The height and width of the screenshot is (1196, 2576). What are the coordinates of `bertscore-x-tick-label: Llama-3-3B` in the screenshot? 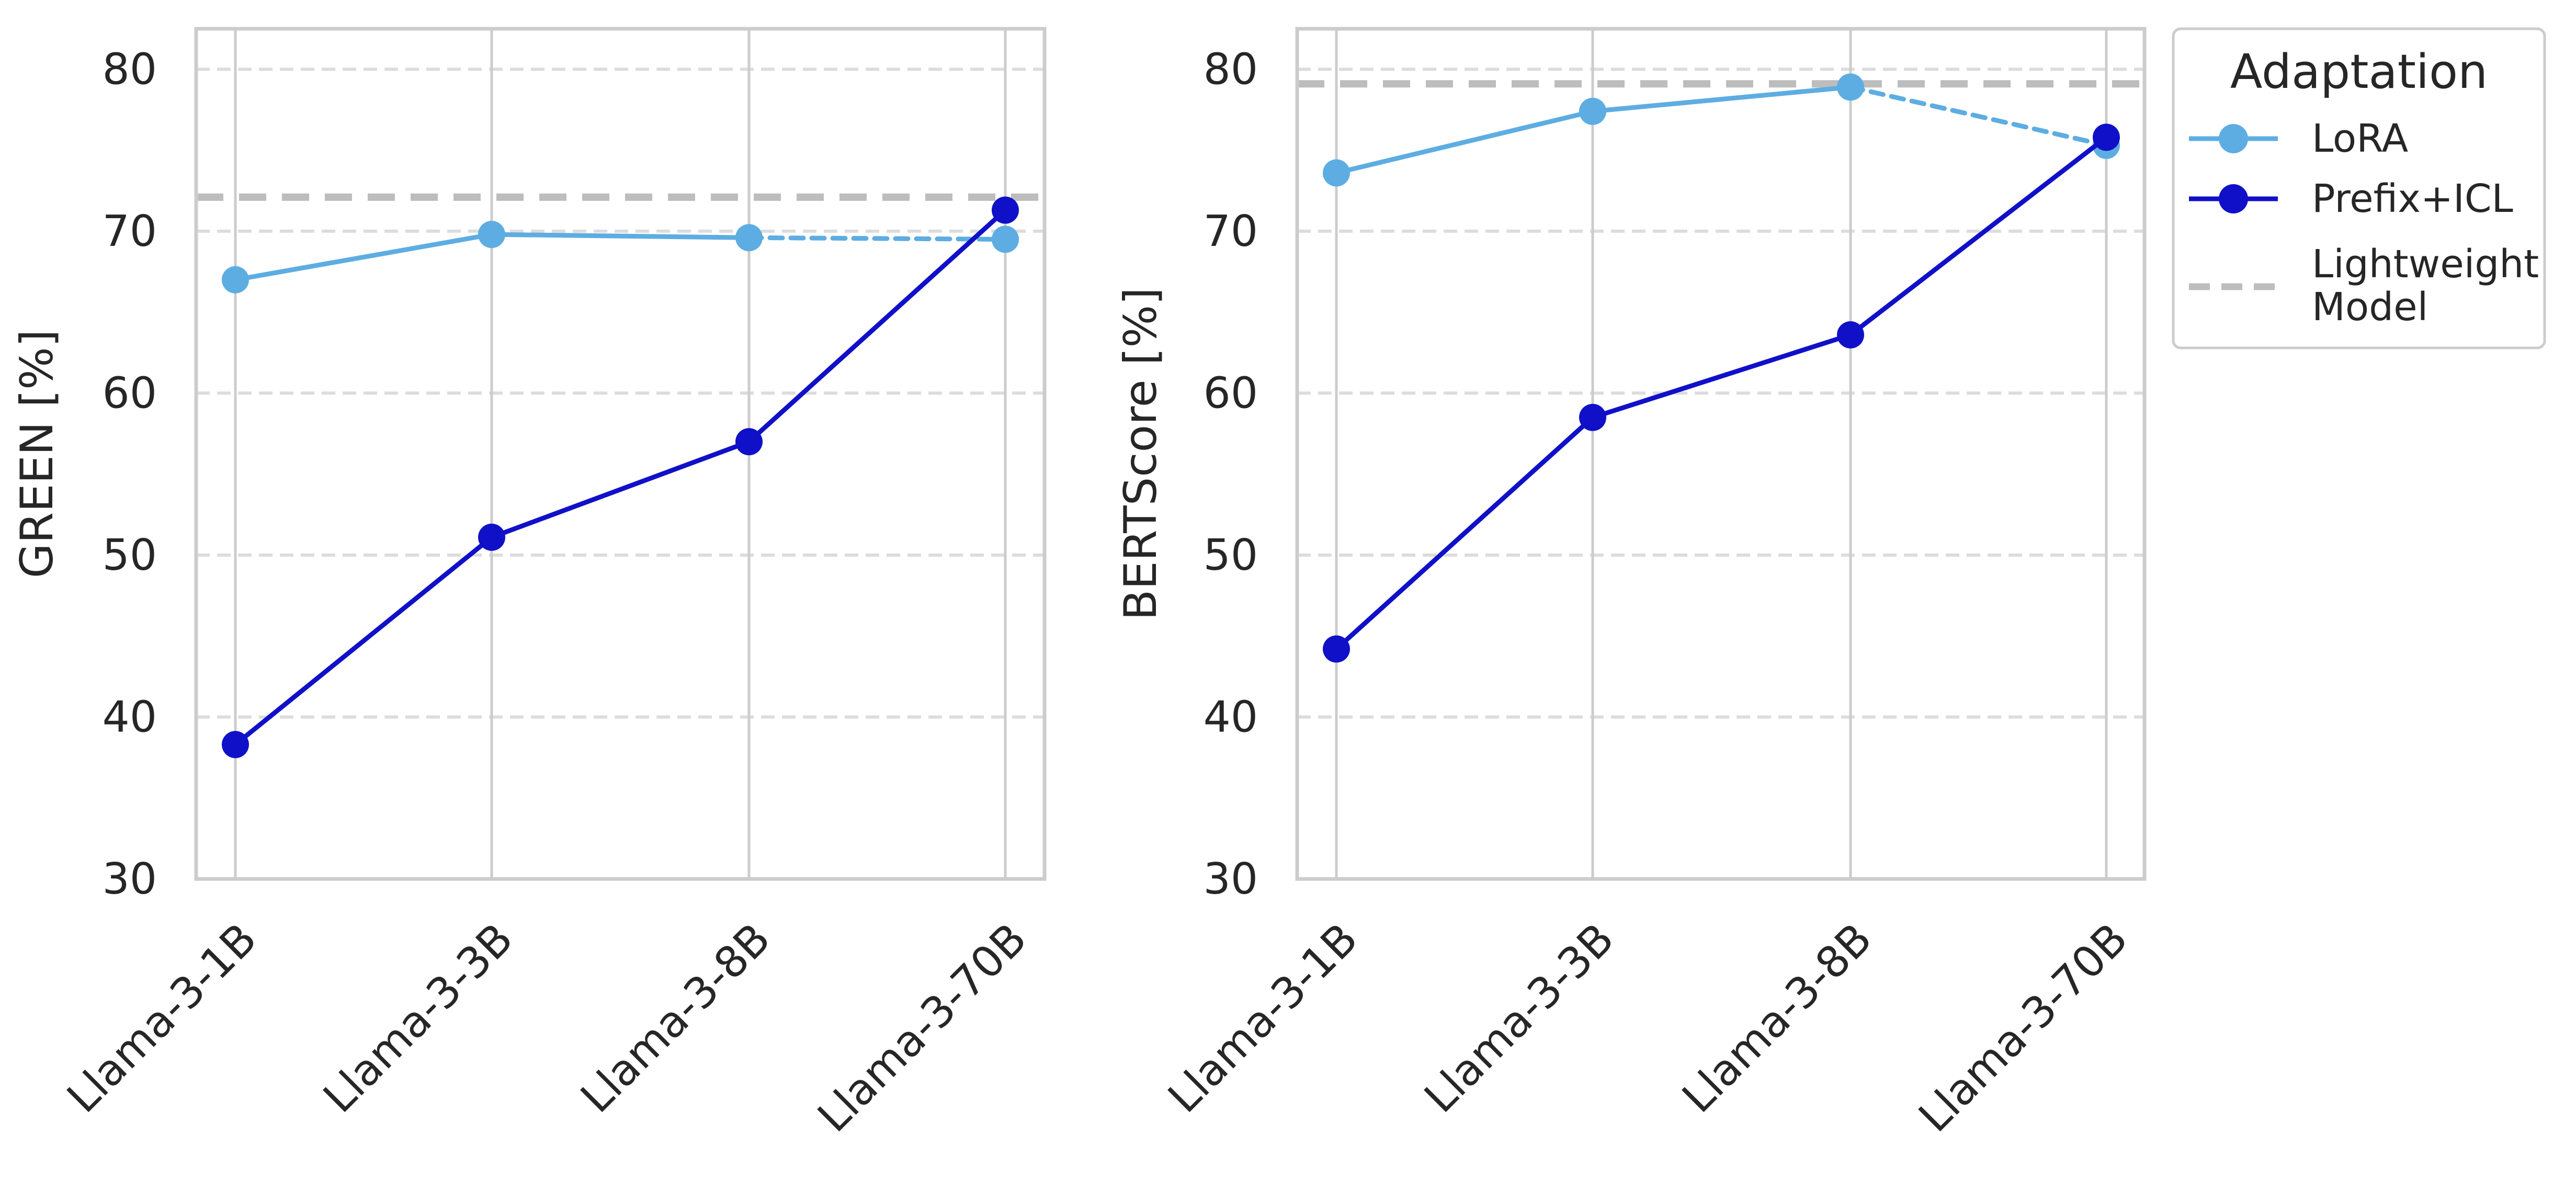 It's located at (1519, 1018).